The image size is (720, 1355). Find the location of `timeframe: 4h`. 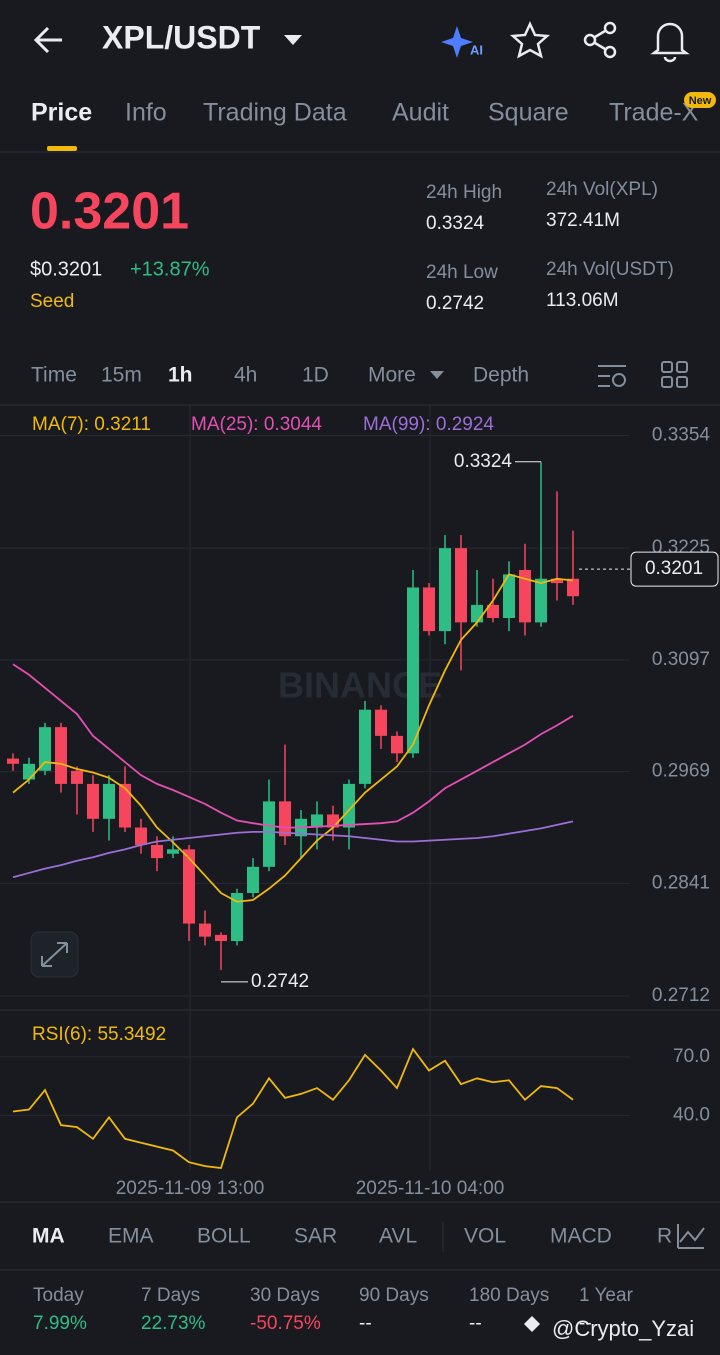

timeframe: 4h is located at coordinates (245, 375).